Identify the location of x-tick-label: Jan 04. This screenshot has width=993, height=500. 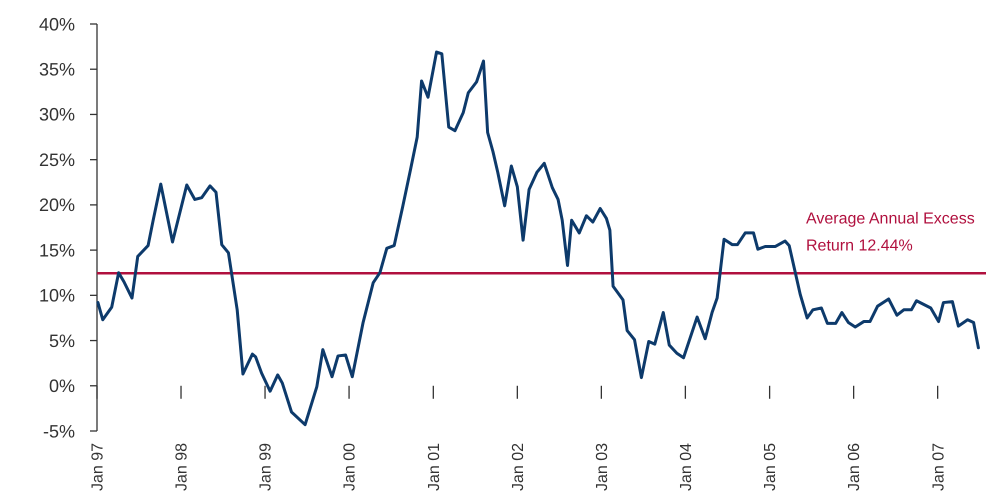
(686, 467).